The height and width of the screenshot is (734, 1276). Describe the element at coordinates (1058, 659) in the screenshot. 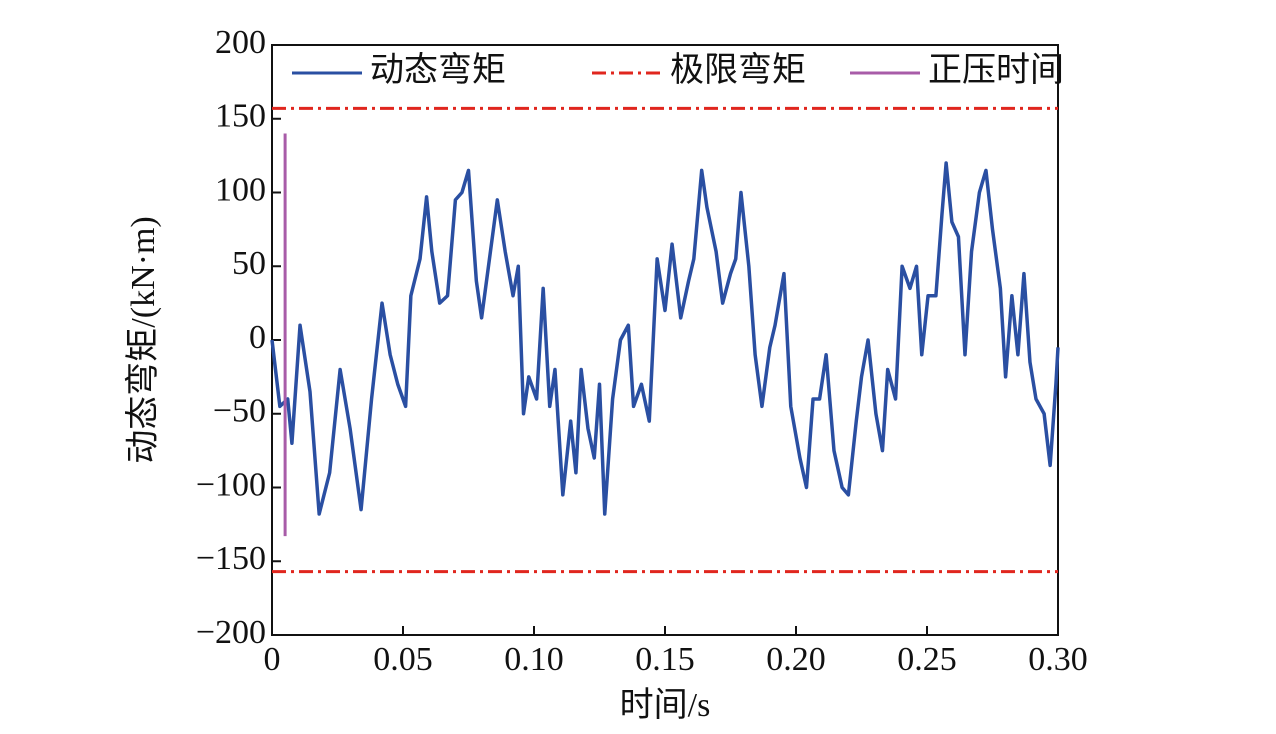

I see `x-tick-label: 0.30` at that location.